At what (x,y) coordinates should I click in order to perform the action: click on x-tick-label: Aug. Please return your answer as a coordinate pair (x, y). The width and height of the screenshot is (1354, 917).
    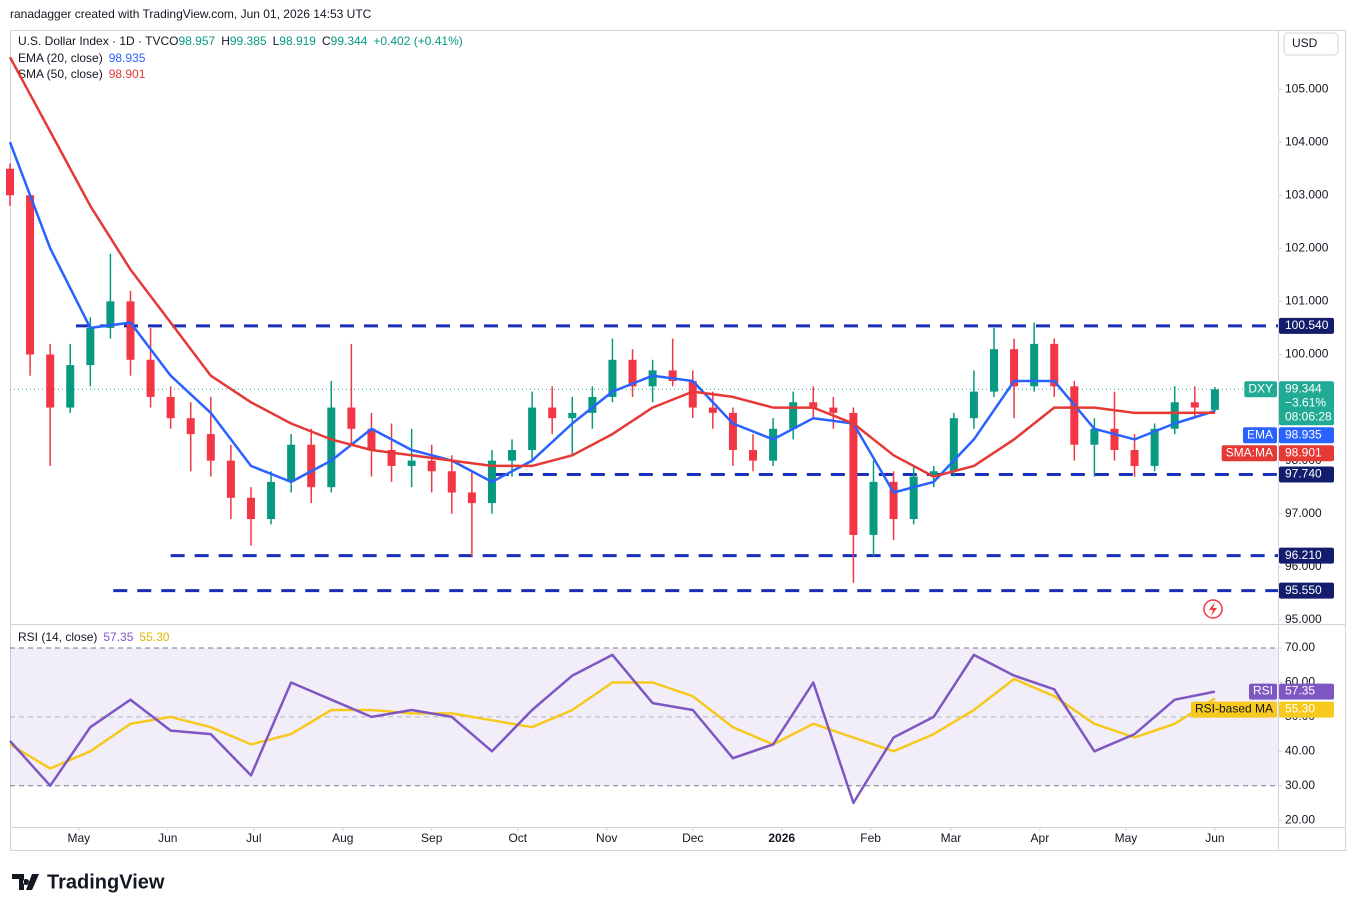
    Looking at the image, I should click on (342, 838).